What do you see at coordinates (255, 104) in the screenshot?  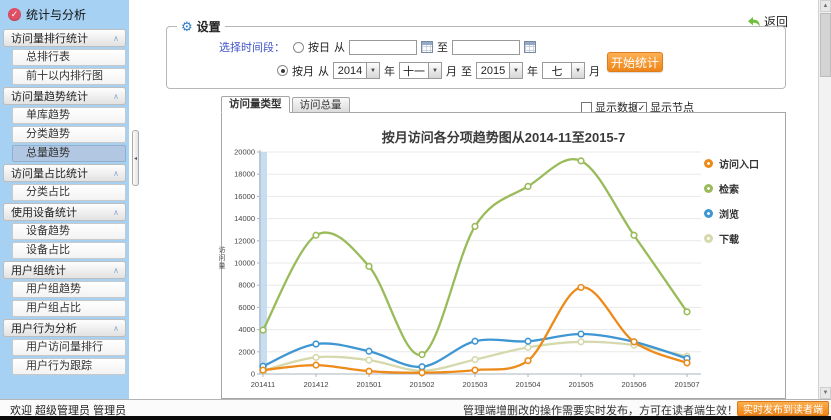 I see `tab-visit-type: 访问量类型` at bounding box center [255, 104].